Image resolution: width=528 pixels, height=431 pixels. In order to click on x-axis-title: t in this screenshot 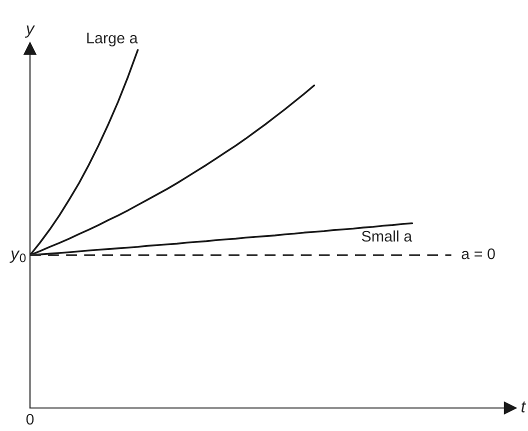, I will do `click(524, 407)`.